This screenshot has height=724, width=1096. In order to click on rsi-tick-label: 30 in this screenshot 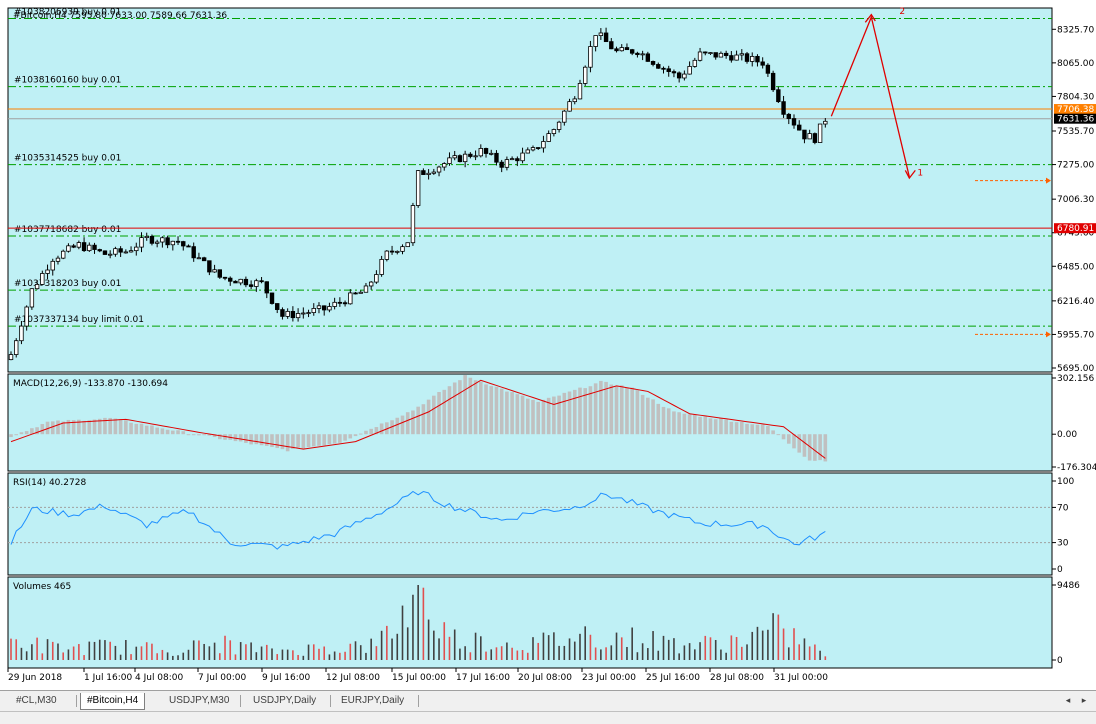, I will do `click(1063, 544)`.